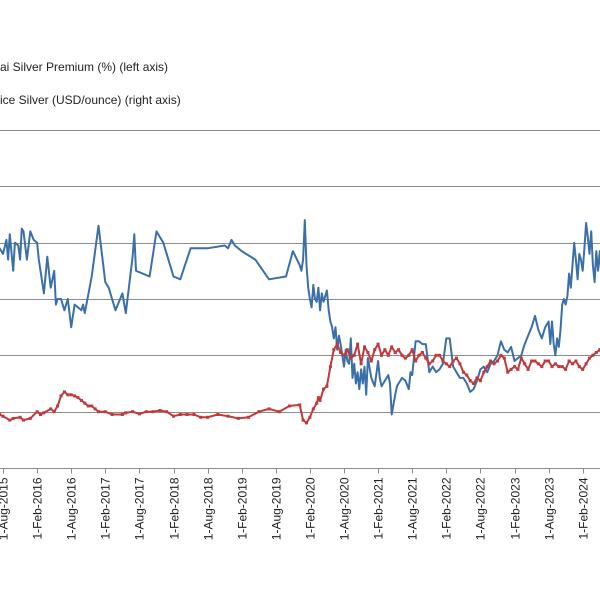  What do you see at coordinates (413, 508) in the screenshot?
I see `x-tick-label: 1-Aug-2021` at bounding box center [413, 508].